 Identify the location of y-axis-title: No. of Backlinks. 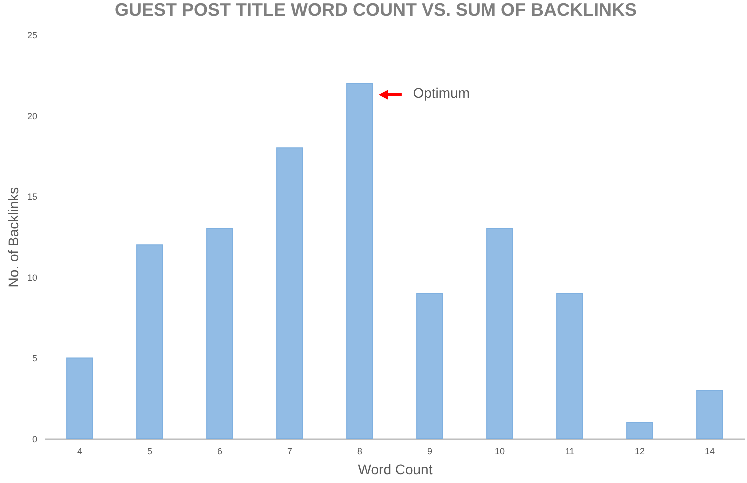
(13, 237).